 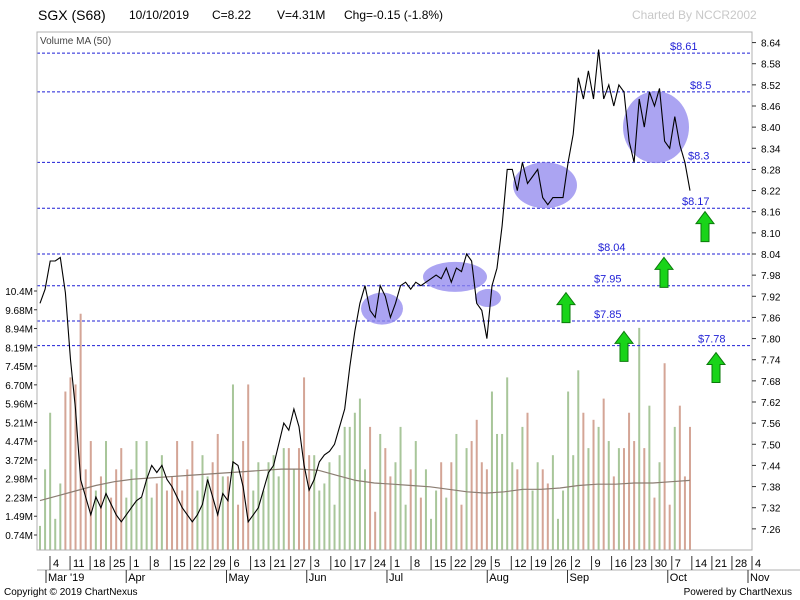 What do you see at coordinates (664, 272) in the screenshot?
I see `up-arrow-icon` at bounding box center [664, 272].